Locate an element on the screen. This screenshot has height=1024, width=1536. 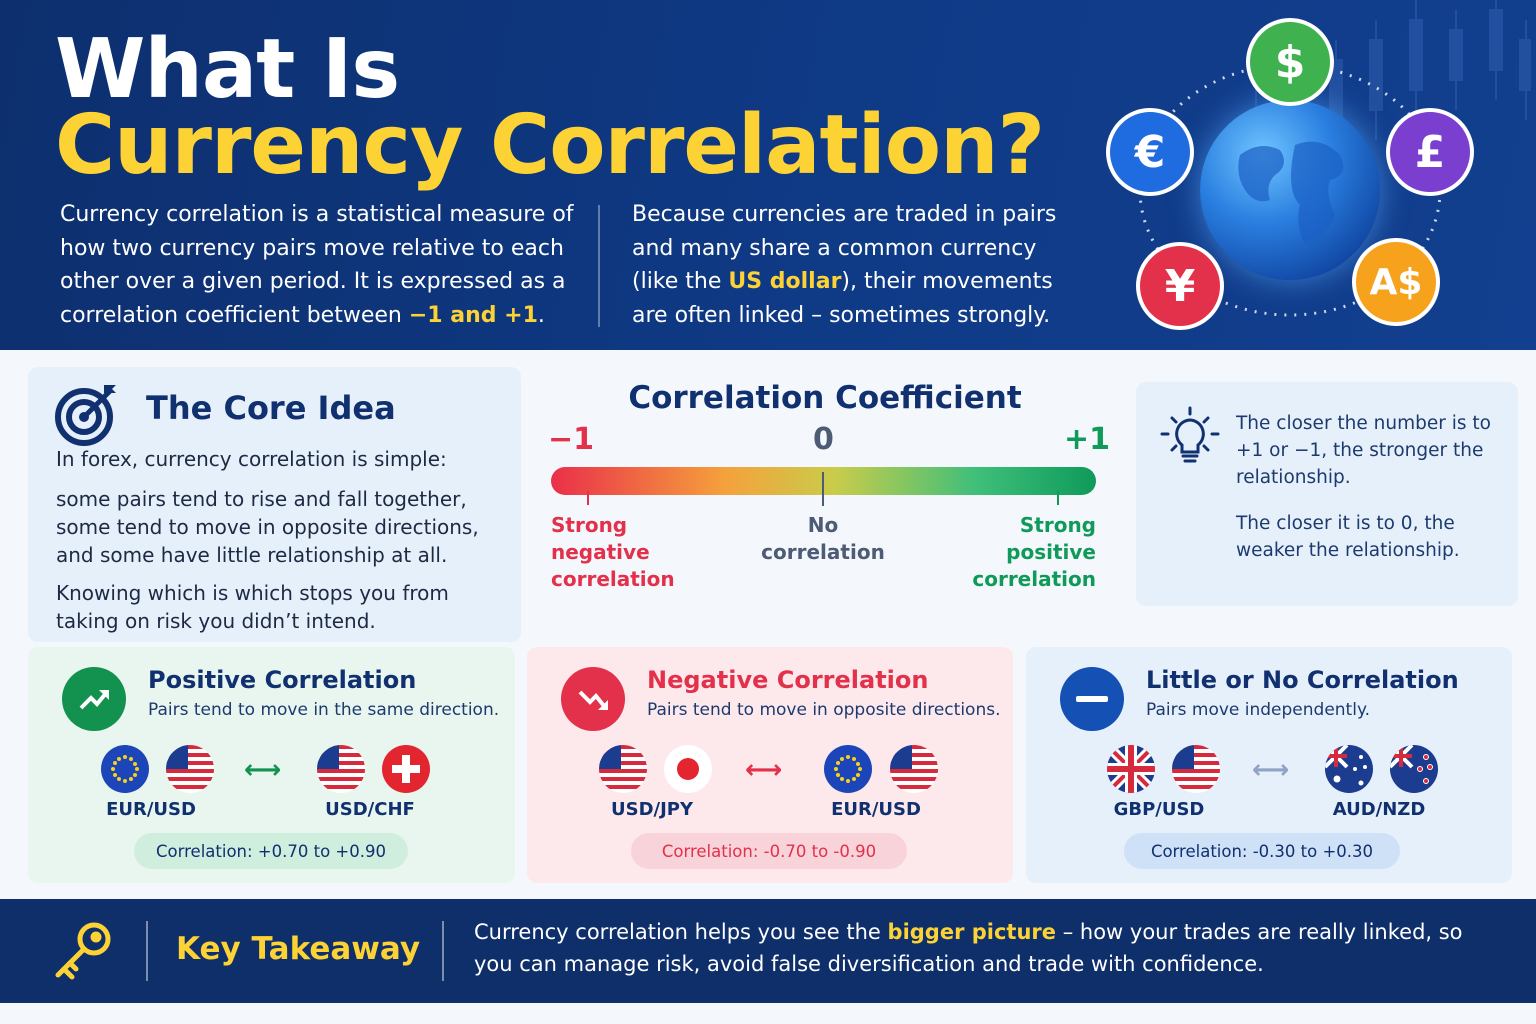
currency-globe-graphic: $ € £ ¥ A$ is located at coordinates (1290, 175).